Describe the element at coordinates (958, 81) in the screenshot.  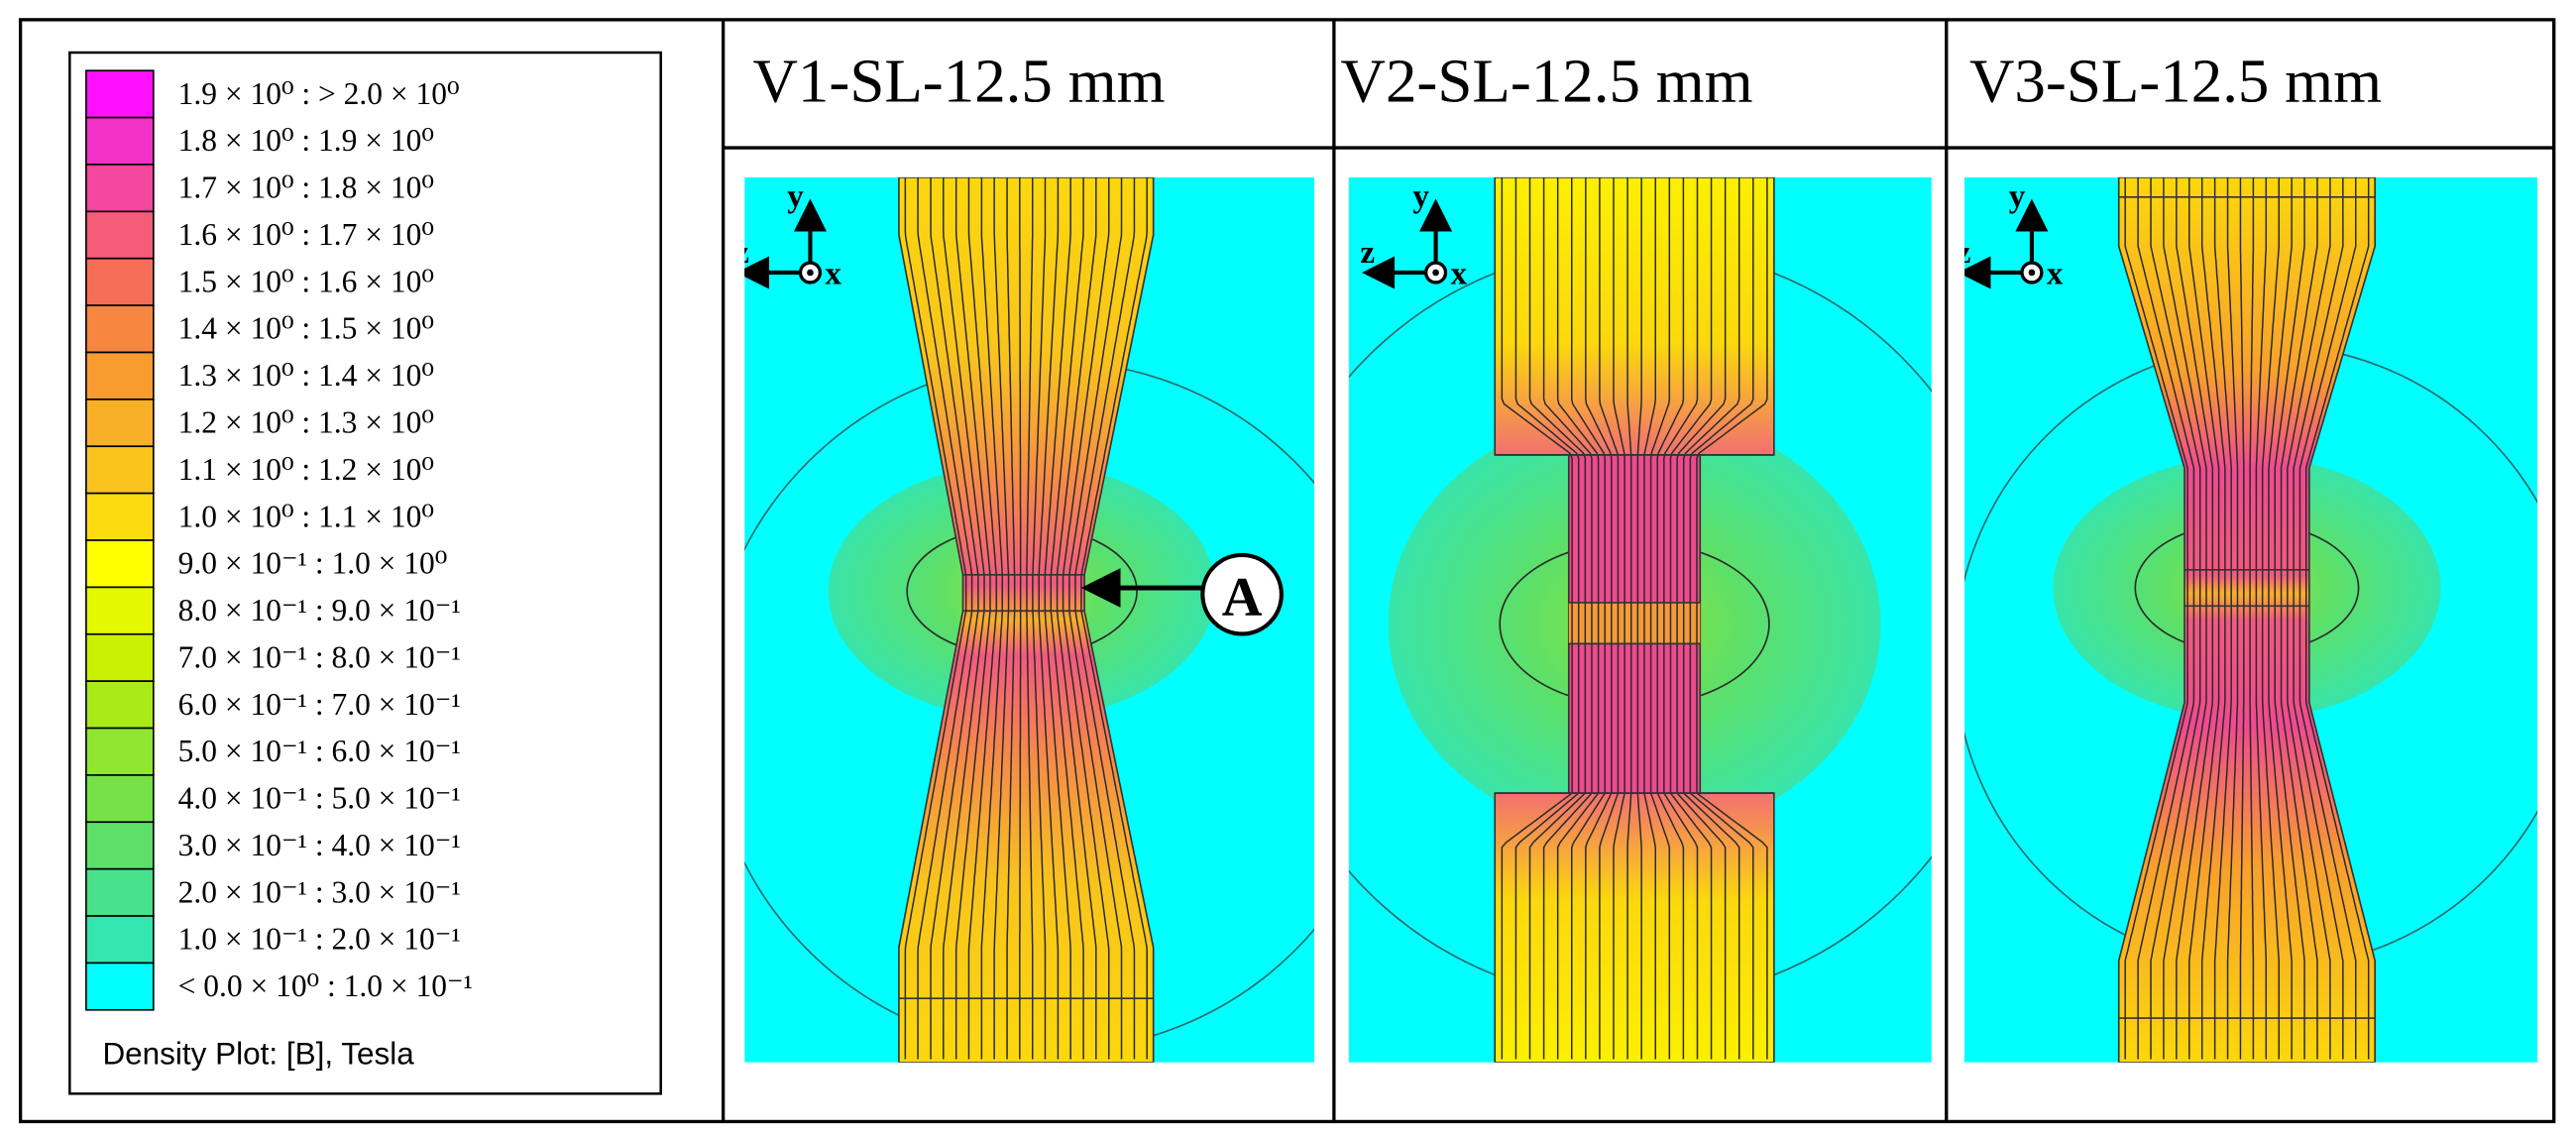
I see `panel-title: V1-SL-12.5 mm` at that location.